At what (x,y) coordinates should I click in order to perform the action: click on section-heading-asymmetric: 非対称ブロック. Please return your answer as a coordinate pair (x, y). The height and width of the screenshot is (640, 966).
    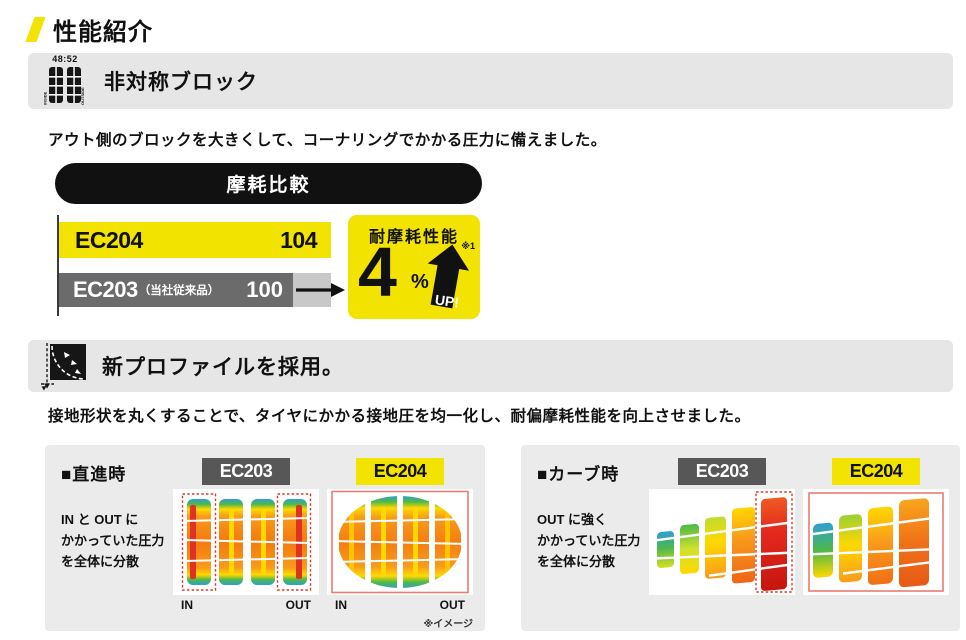
    Looking at the image, I should click on (181, 82).